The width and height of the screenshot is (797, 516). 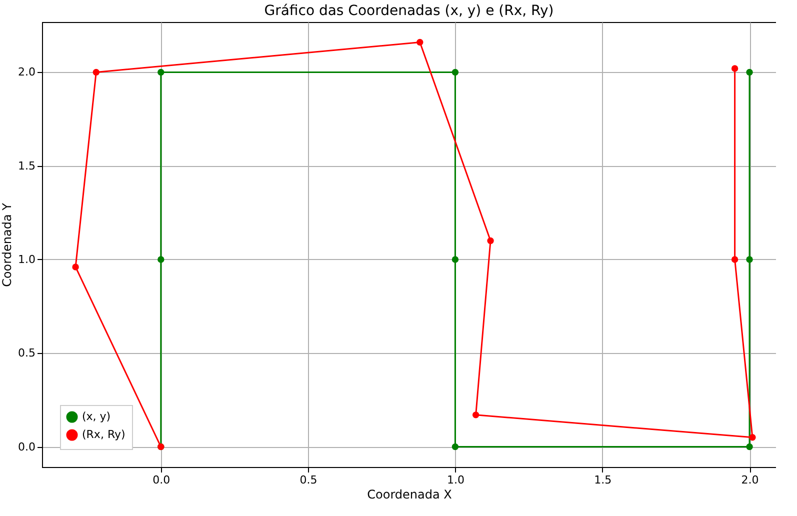 What do you see at coordinates (27, 72) in the screenshot?
I see `y-tick-label: 2.0` at bounding box center [27, 72].